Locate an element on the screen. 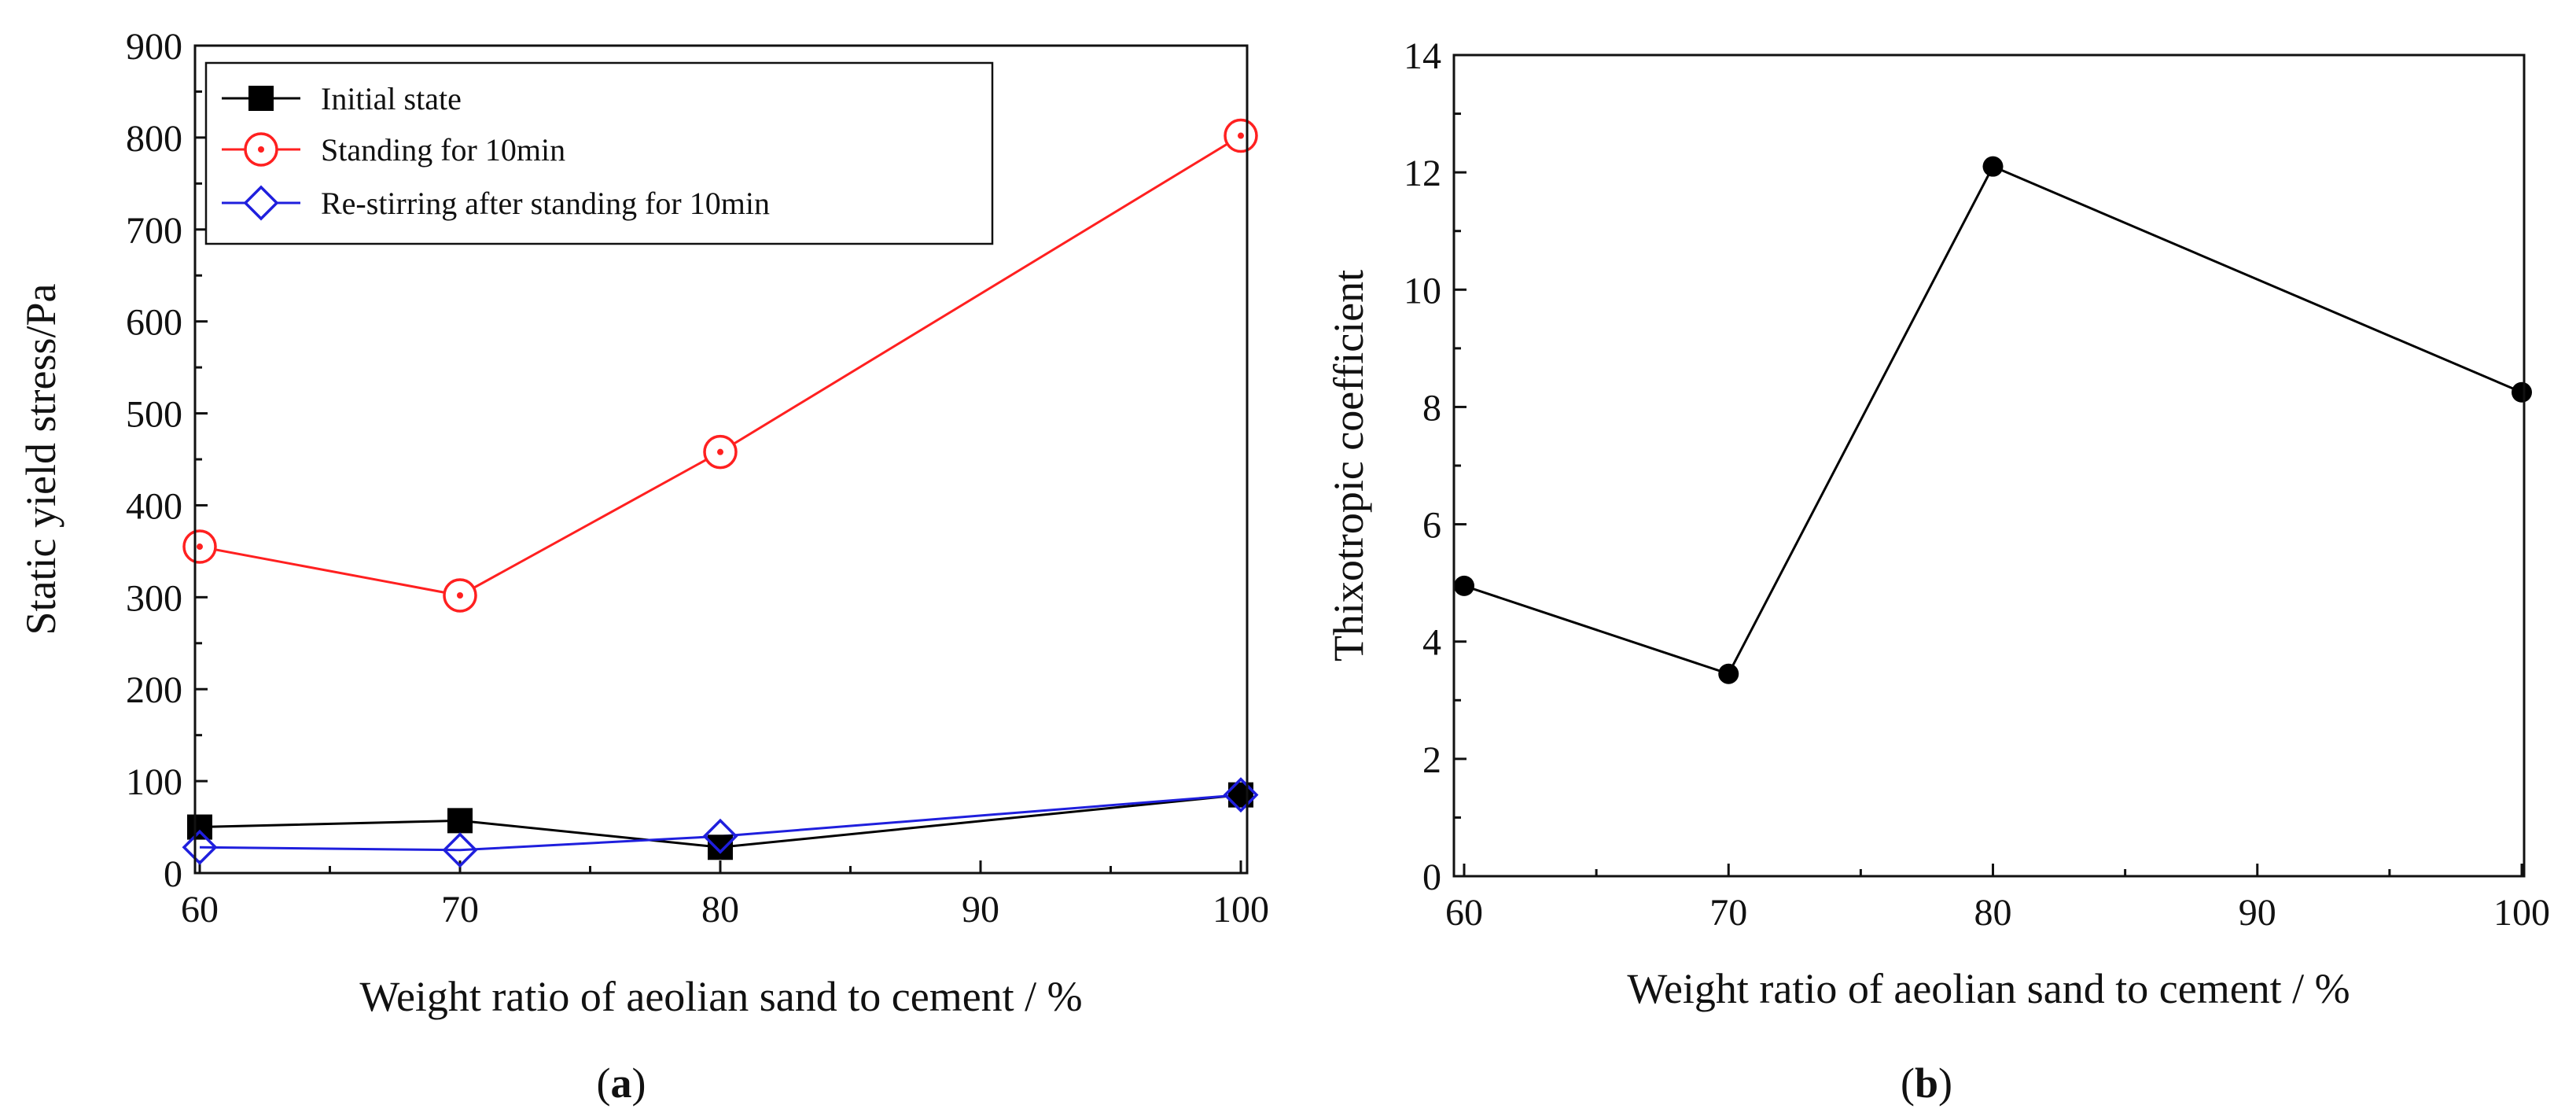 The image size is (2576, 1109). panel-a-y-axis-title: Static yield stress/Pa is located at coordinates (41, 459).